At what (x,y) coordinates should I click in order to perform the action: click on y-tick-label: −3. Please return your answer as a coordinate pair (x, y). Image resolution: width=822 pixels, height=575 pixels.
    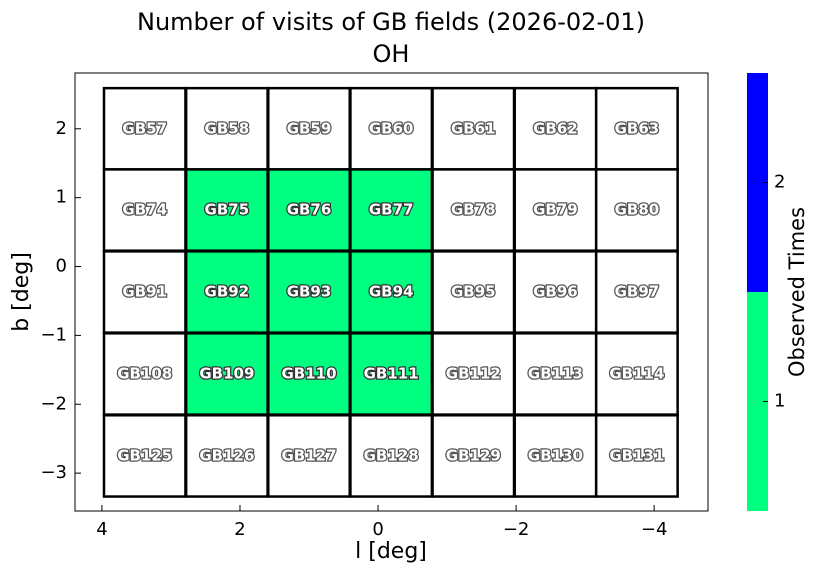
    Looking at the image, I should click on (53, 472).